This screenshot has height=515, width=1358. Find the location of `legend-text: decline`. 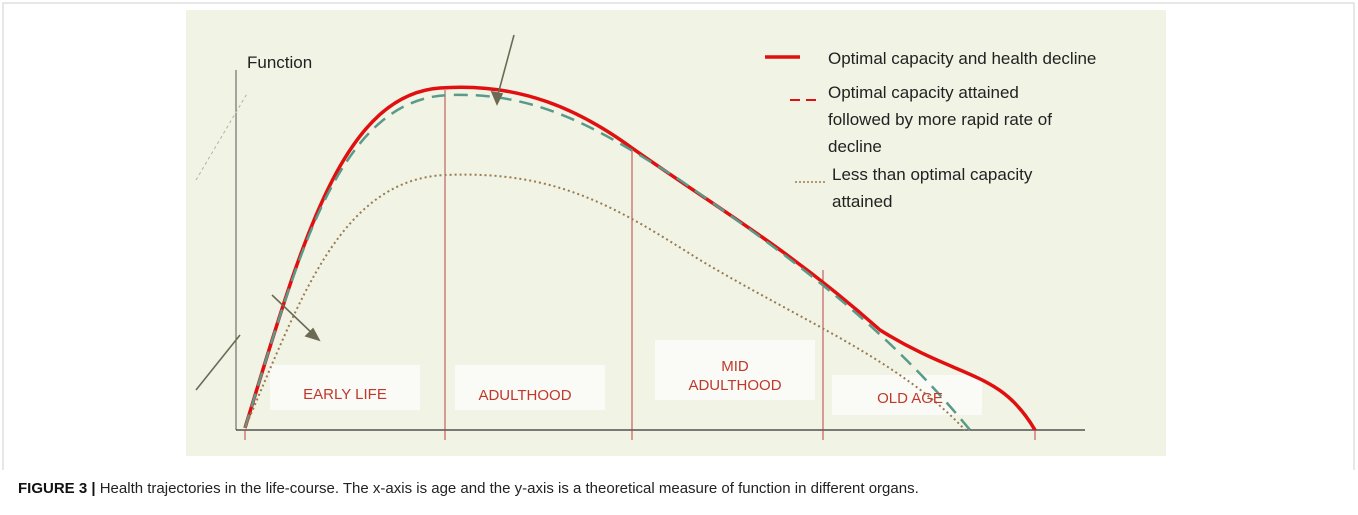

legend-text: decline is located at coordinates (855, 146).